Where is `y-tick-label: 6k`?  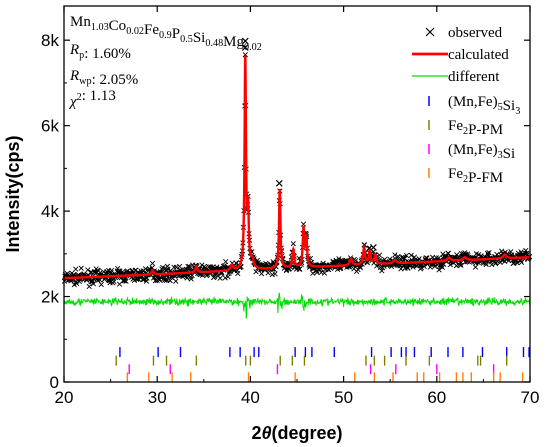
y-tick-label: 6k is located at coordinates (50, 126).